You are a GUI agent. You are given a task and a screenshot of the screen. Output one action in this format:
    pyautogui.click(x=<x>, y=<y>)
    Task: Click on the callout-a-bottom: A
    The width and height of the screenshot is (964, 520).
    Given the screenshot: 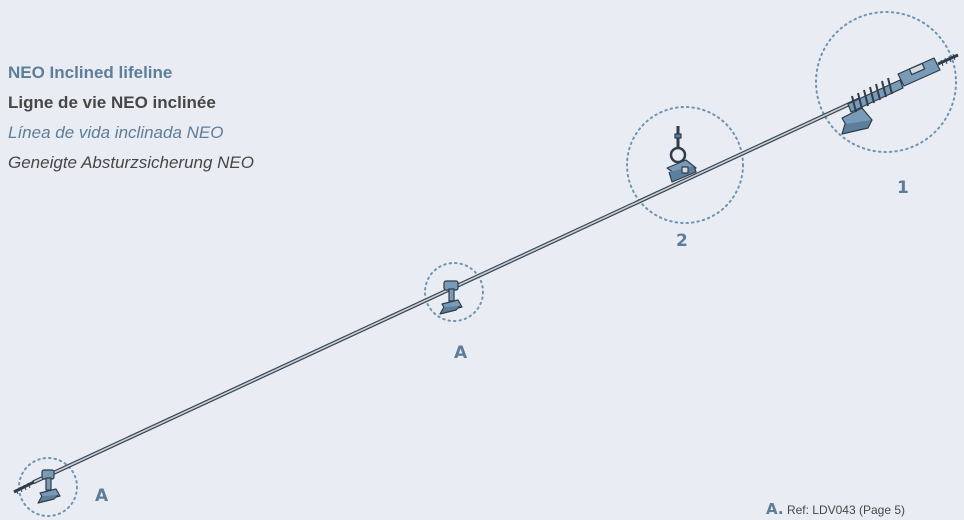 What is the action you would take?
    pyautogui.click(x=102, y=496)
    